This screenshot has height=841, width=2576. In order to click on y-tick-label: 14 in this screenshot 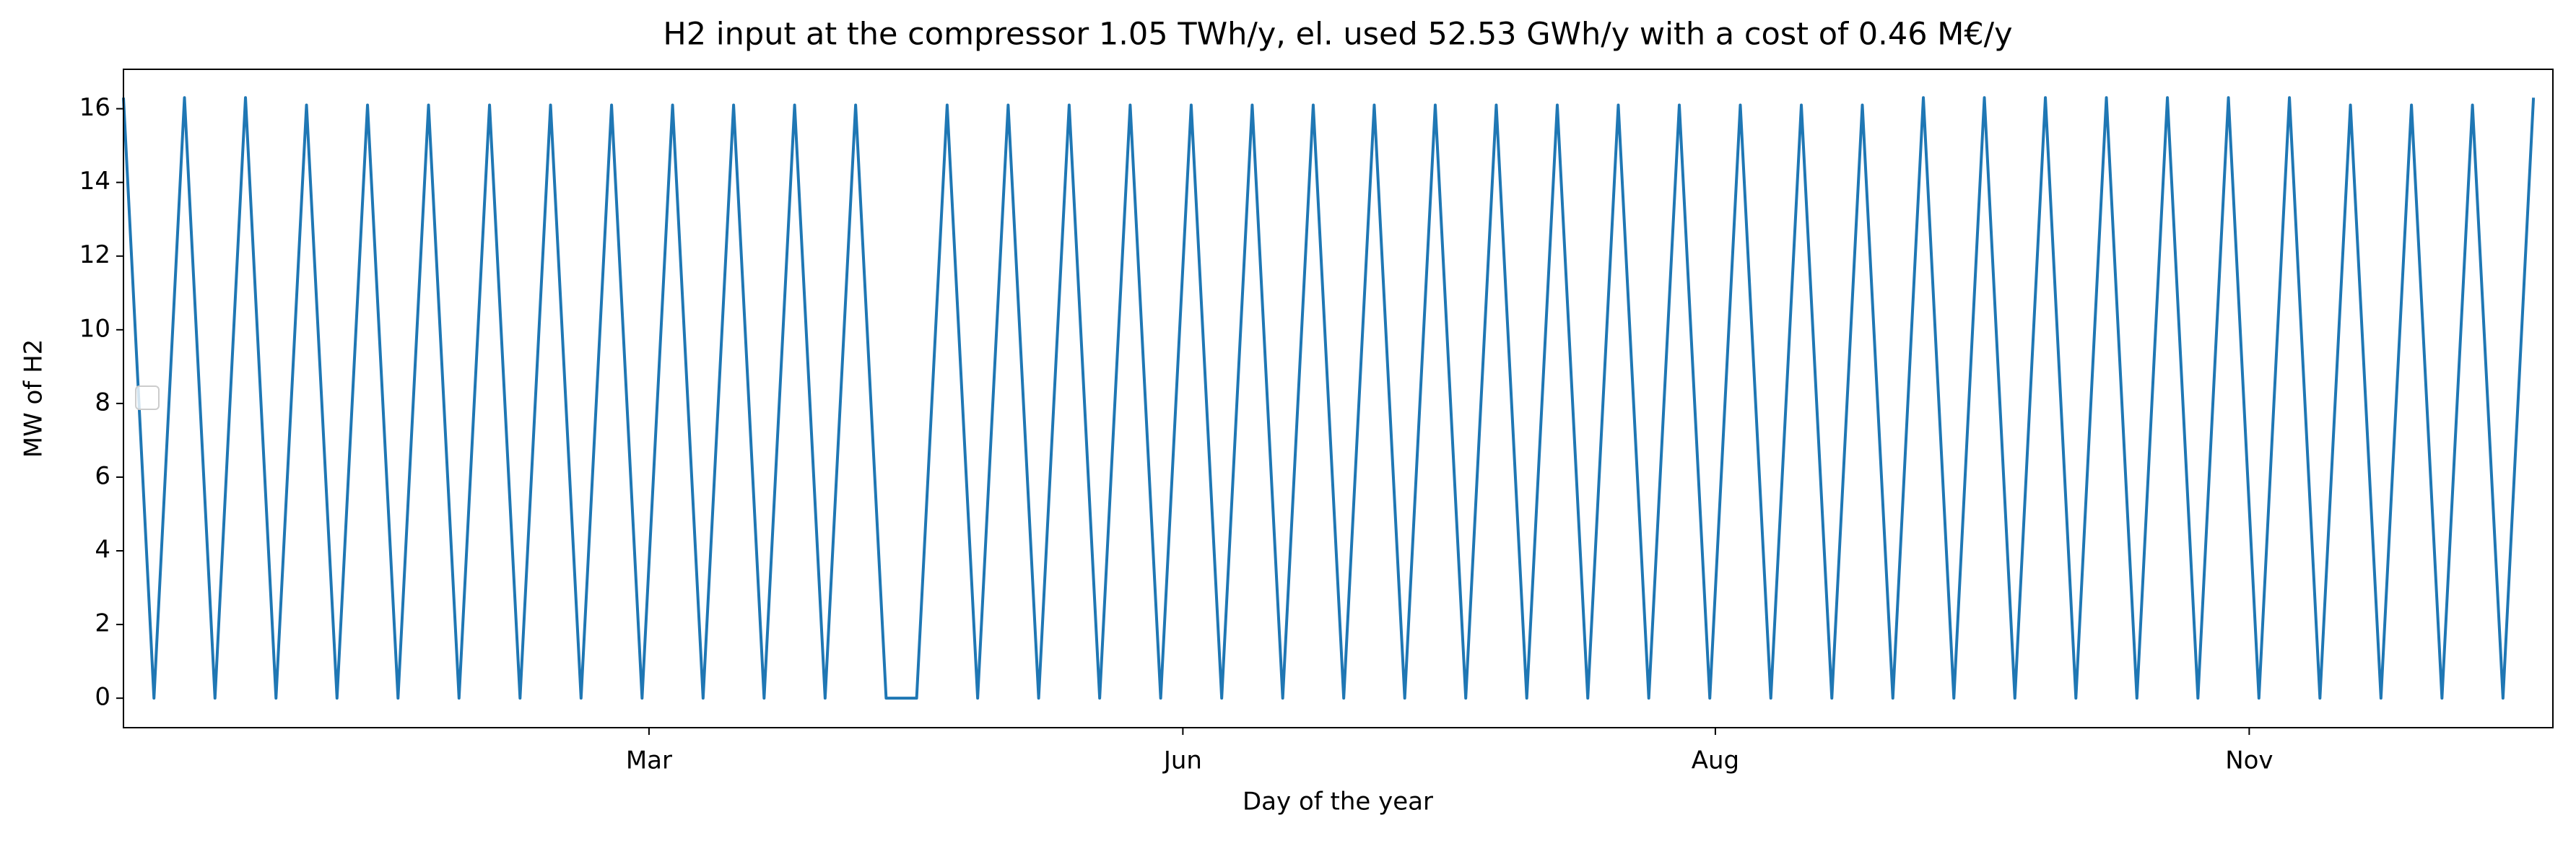, I will do `click(94, 181)`.